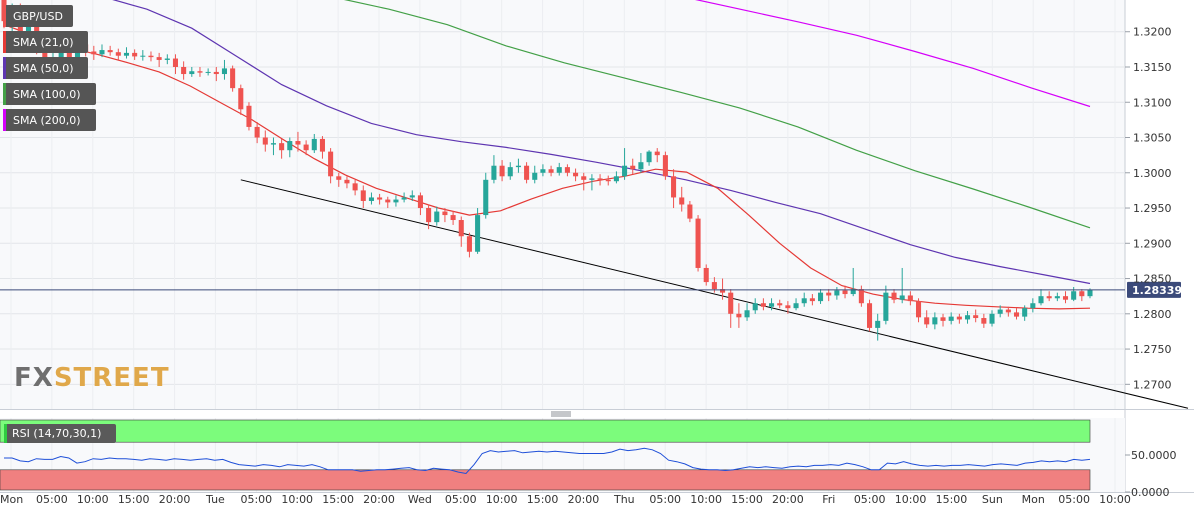  What do you see at coordinates (788, 499) in the screenshot?
I see `time-tick-label: 20:00` at bounding box center [788, 499].